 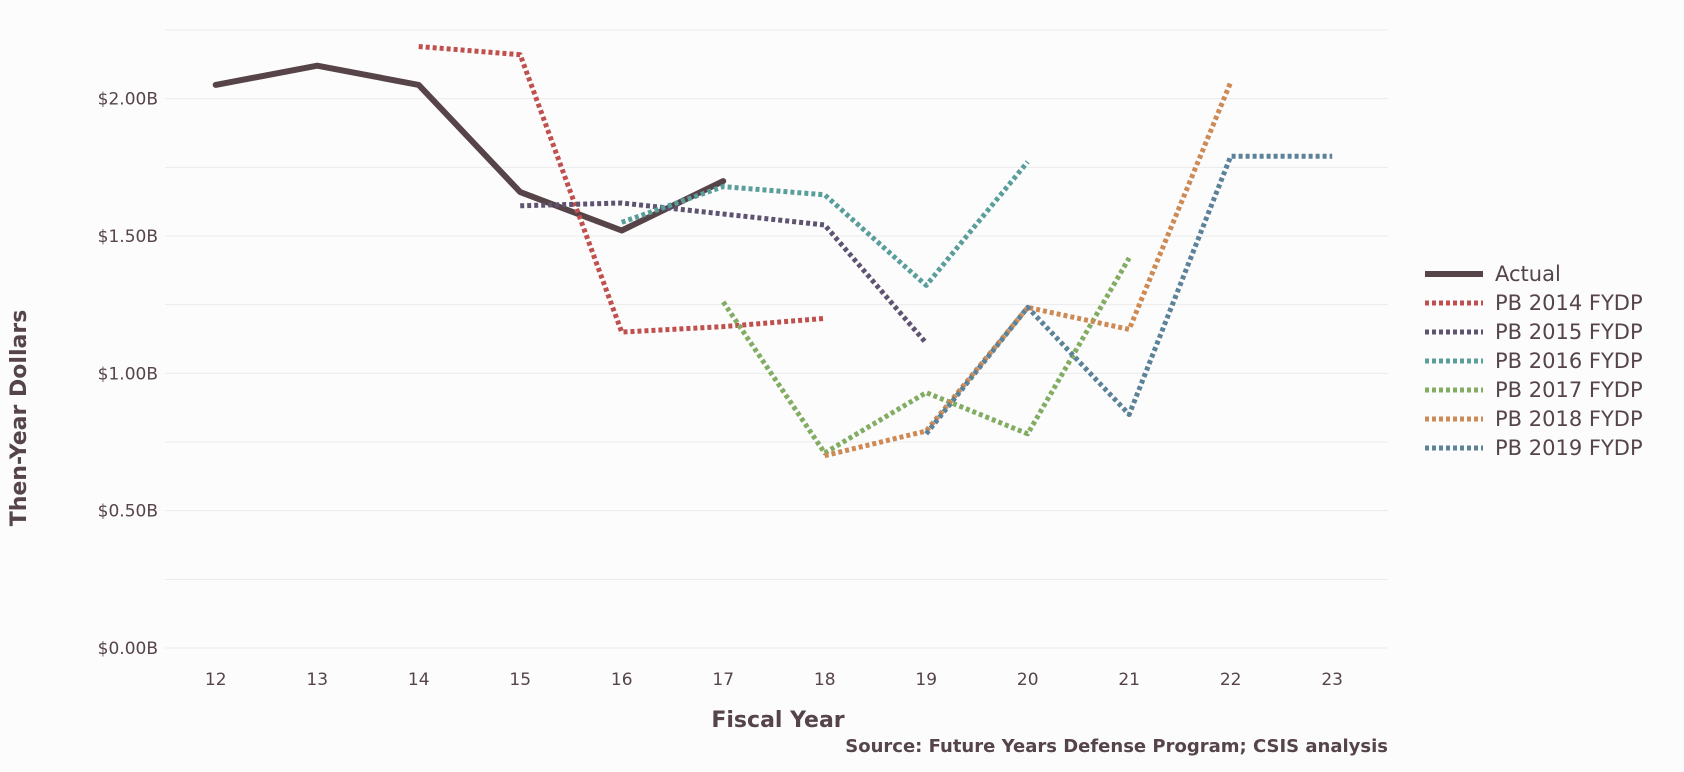 I want to click on y-tick-label: $1.00B, so click(x=128, y=374).